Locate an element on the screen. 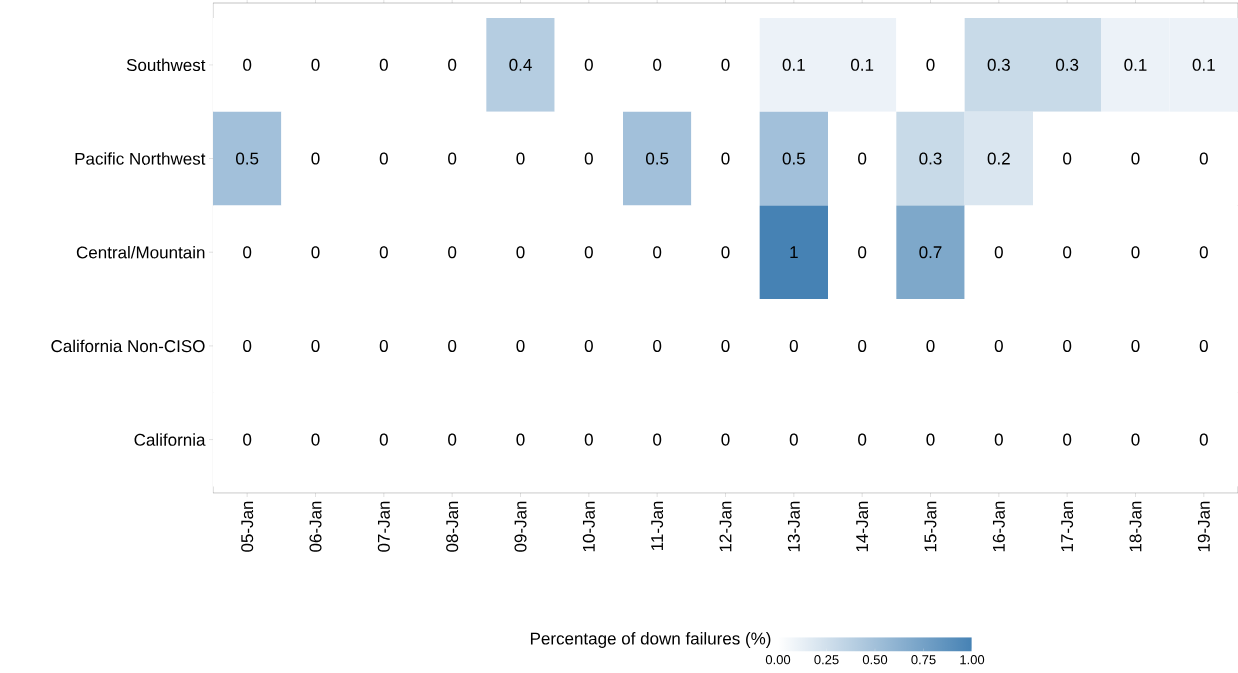 Image resolution: width=1238 pixels, height=673 pixels. data-label: 0.4 is located at coordinates (520, 64).